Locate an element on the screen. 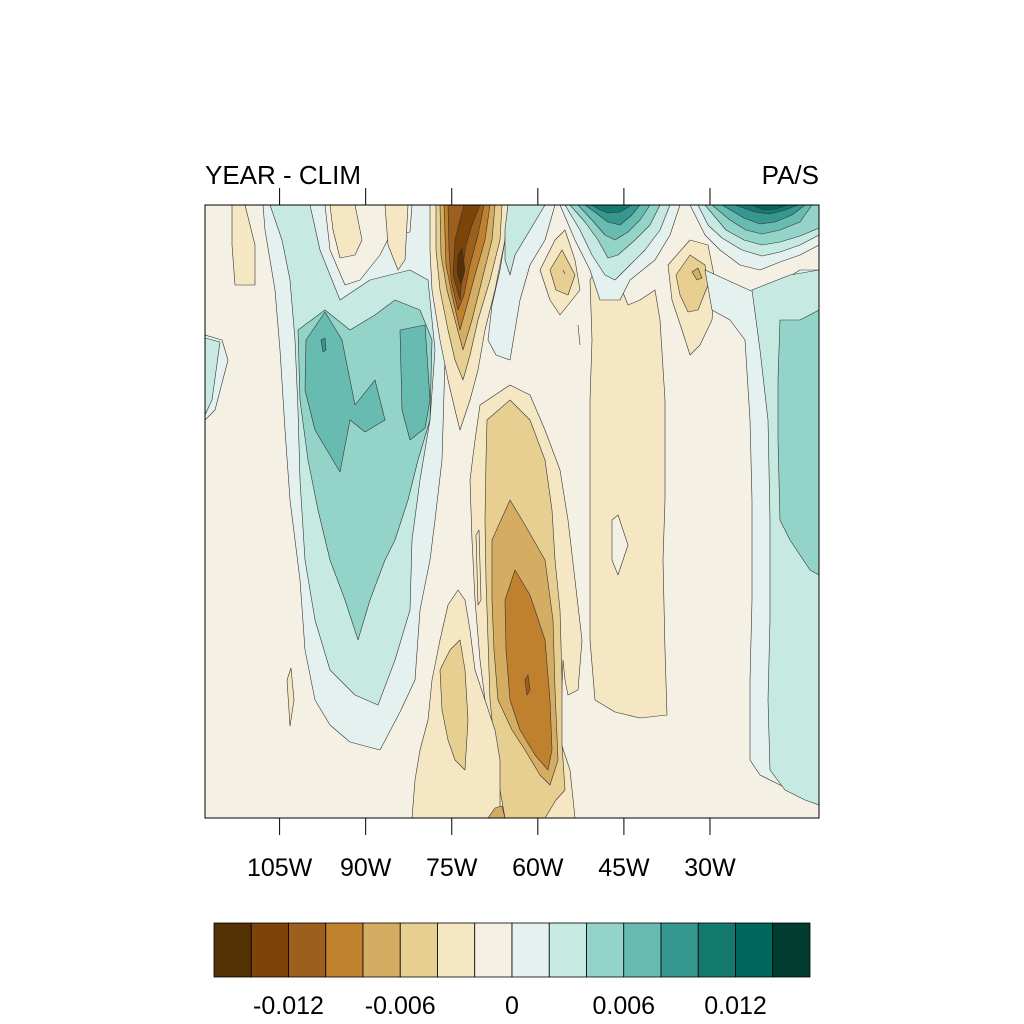 This screenshot has width=1024, height=1024. contour-region-west-pos-core-a is located at coordinates (345, 392).